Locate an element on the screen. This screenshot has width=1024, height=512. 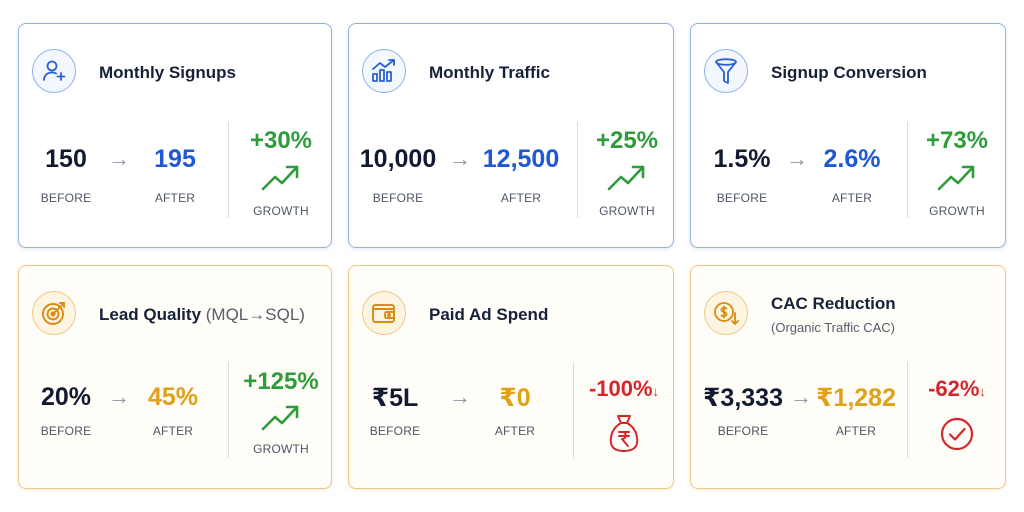
card-title: Monthly Signups is located at coordinates (167, 72).